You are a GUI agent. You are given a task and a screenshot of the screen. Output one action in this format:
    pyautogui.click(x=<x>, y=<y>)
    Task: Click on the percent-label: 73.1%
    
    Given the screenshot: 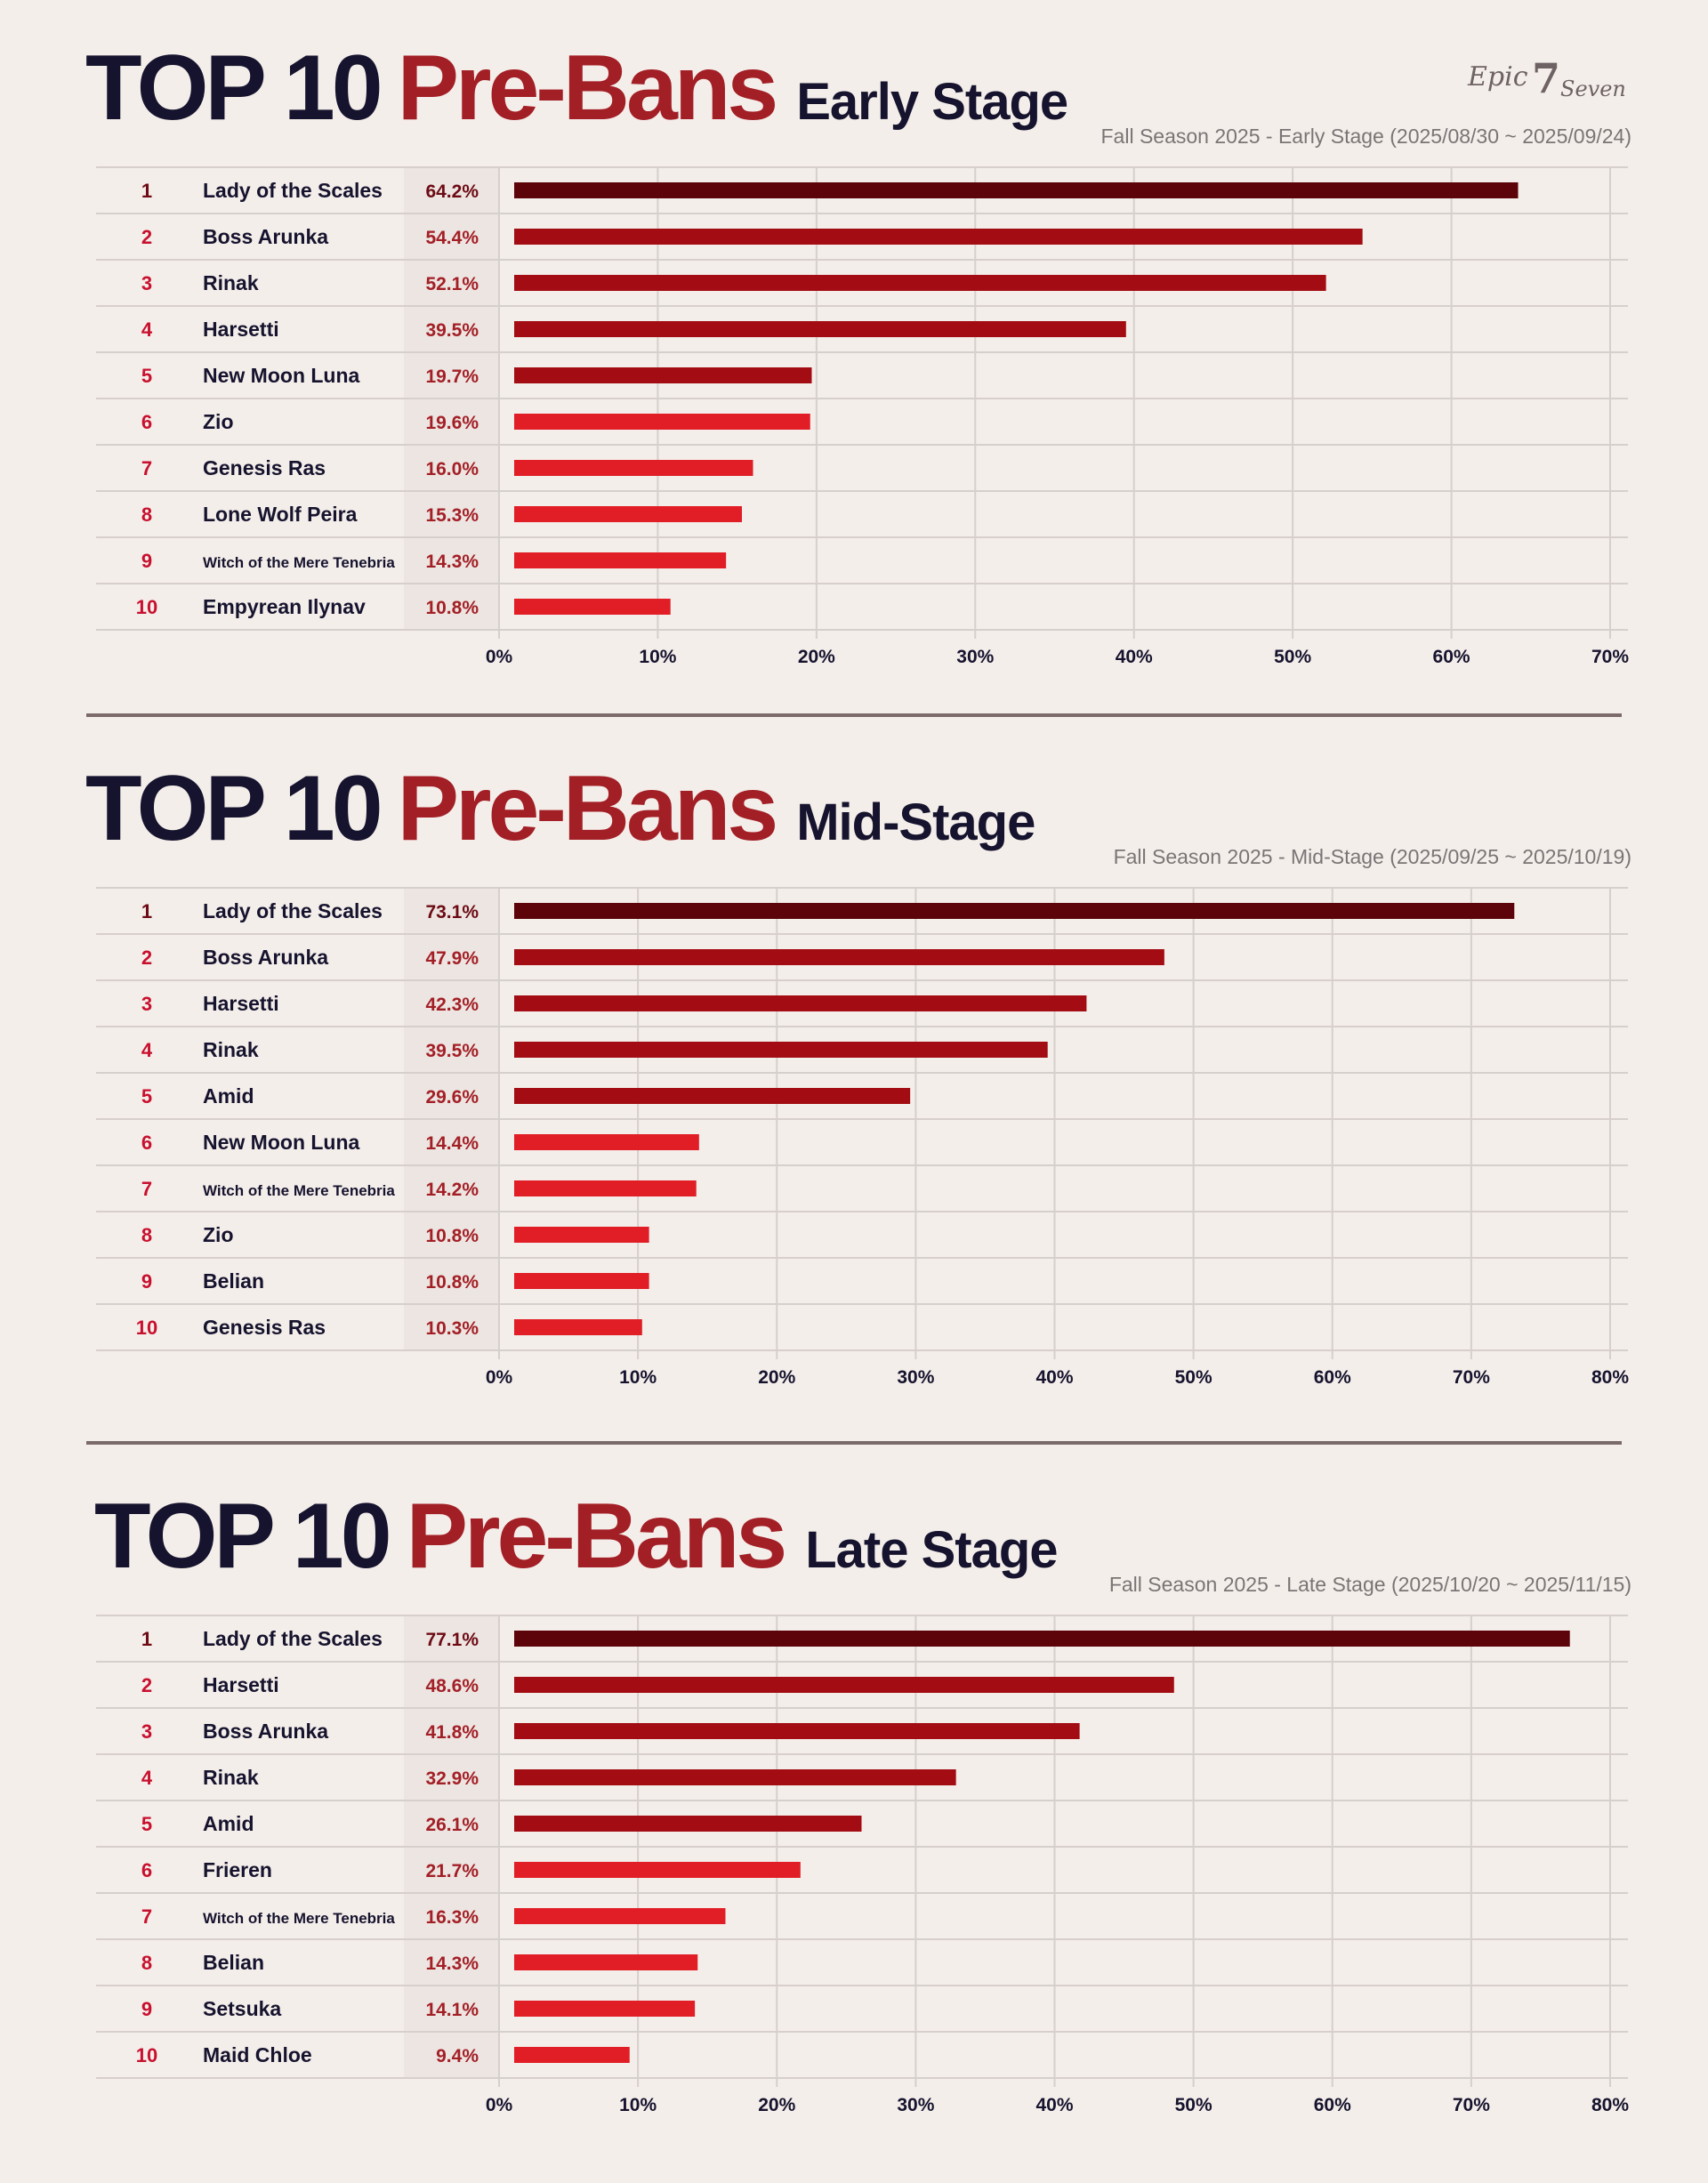 What is the action you would take?
    pyautogui.click(x=452, y=912)
    